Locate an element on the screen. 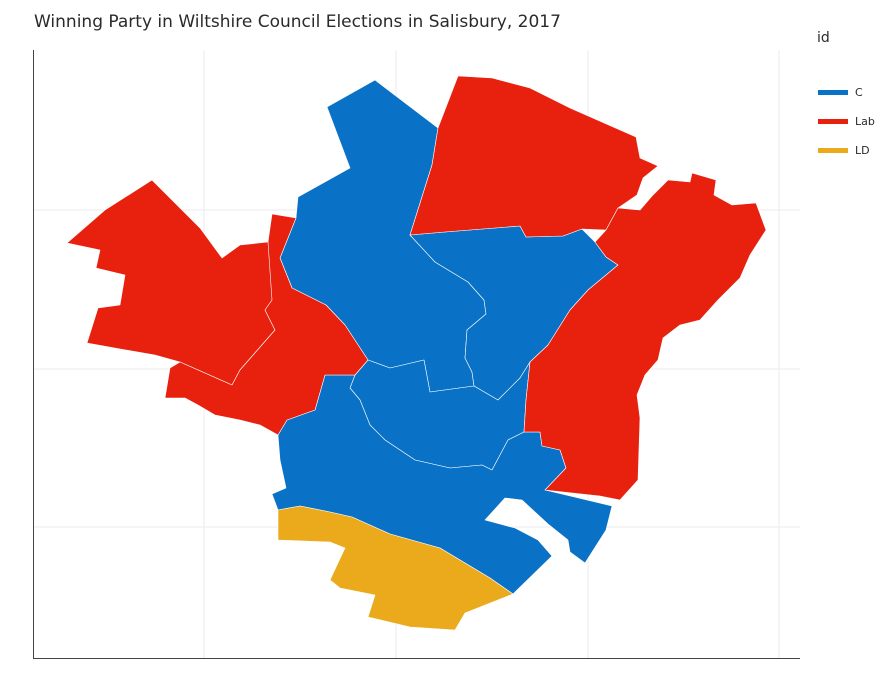 The image size is (895, 689). legend-label: Lab is located at coordinates (865, 121).